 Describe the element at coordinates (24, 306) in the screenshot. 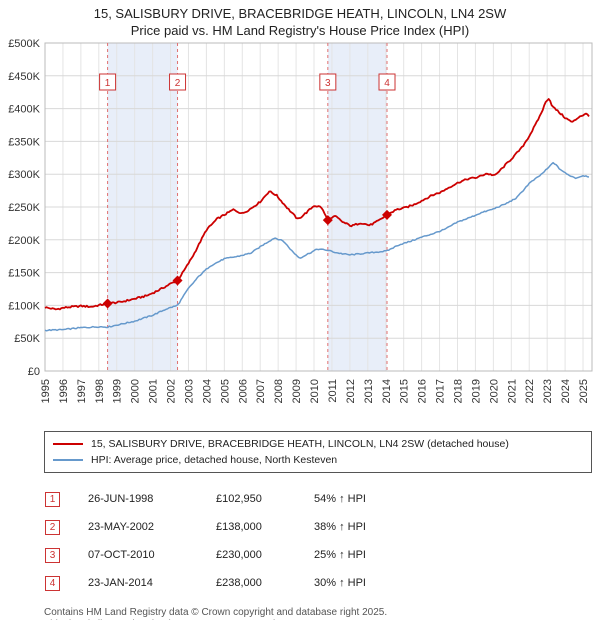

I see `svg-text: £100K` at that location.